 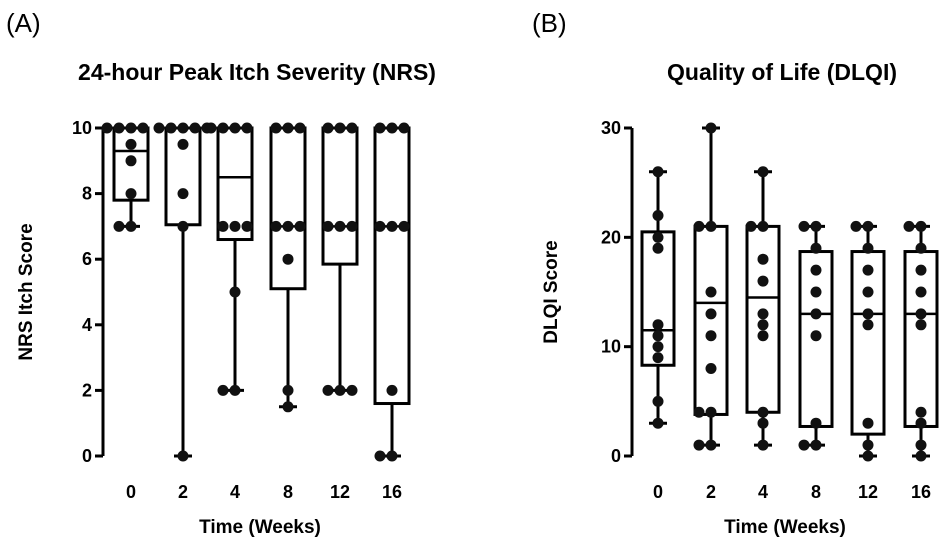 What do you see at coordinates (616, 456) in the screenshot?
I see `y-tick-label: 0` at bounding box center [616, 456].